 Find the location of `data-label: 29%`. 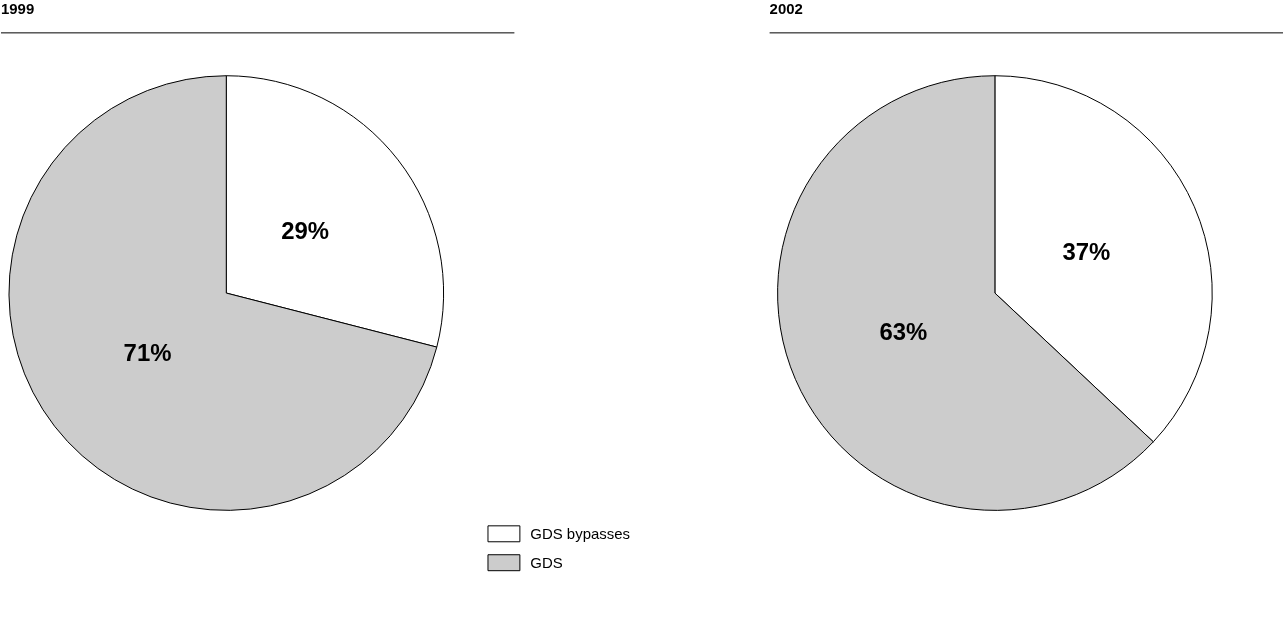

data-label: 29% is located at coordinates (305, 230).